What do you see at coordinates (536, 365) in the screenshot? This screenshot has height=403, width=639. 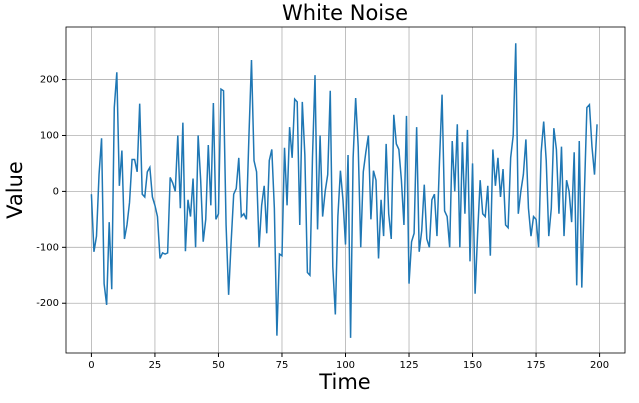 I see `x-tick-label: 175` at bounding box center [536, 365].